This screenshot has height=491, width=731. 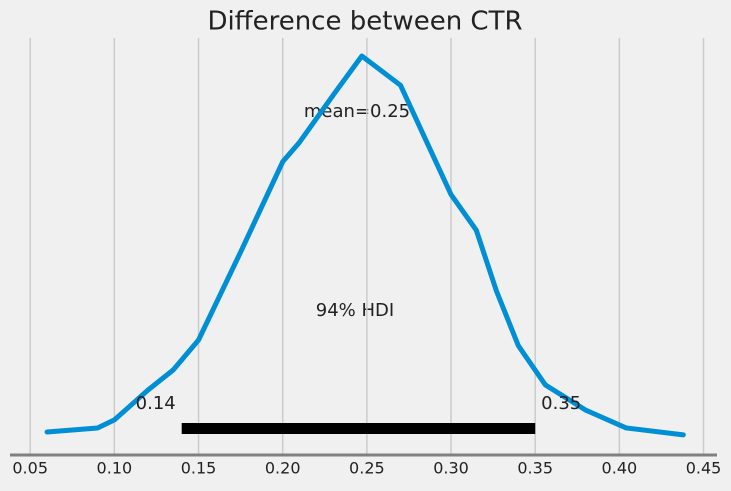 I want to click on x-tick-label: 0.10, so click(x=115, y=468).